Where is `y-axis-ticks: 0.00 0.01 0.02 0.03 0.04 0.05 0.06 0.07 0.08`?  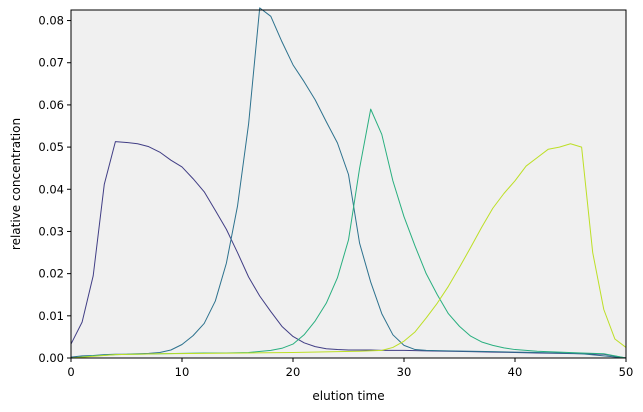
y-axis-ticks: 0.00 0.01 0.02 0.03 0.04 0.05 0.06 0.07 0.08 is located at coordinates (54, 189).